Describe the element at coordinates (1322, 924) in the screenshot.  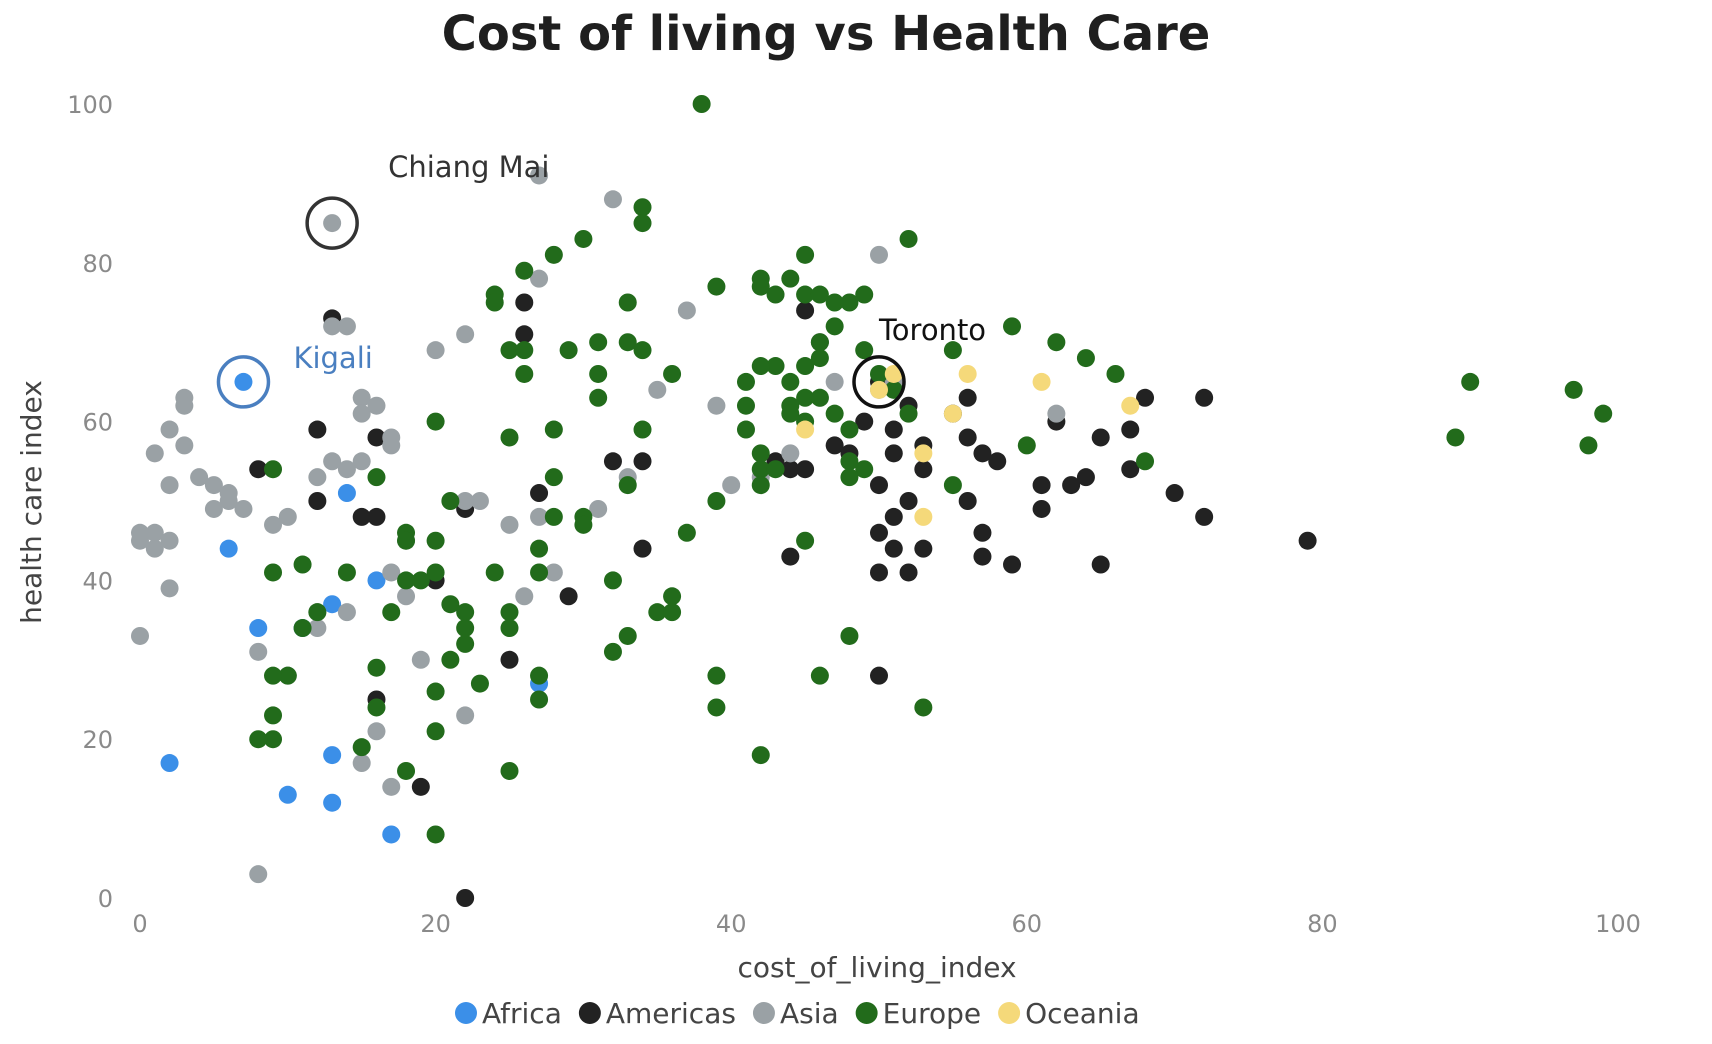
I see `x-tick-label: 80` at that location.